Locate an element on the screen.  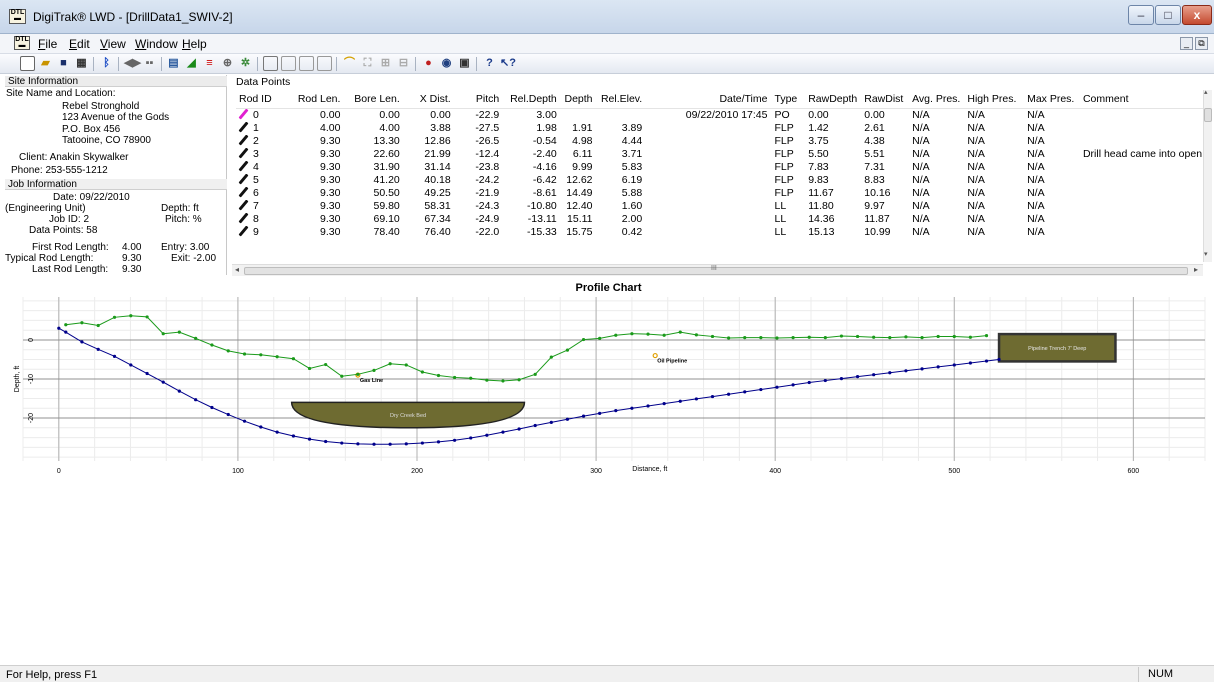
rod-id: 4 is located at coordinates (256, 166).